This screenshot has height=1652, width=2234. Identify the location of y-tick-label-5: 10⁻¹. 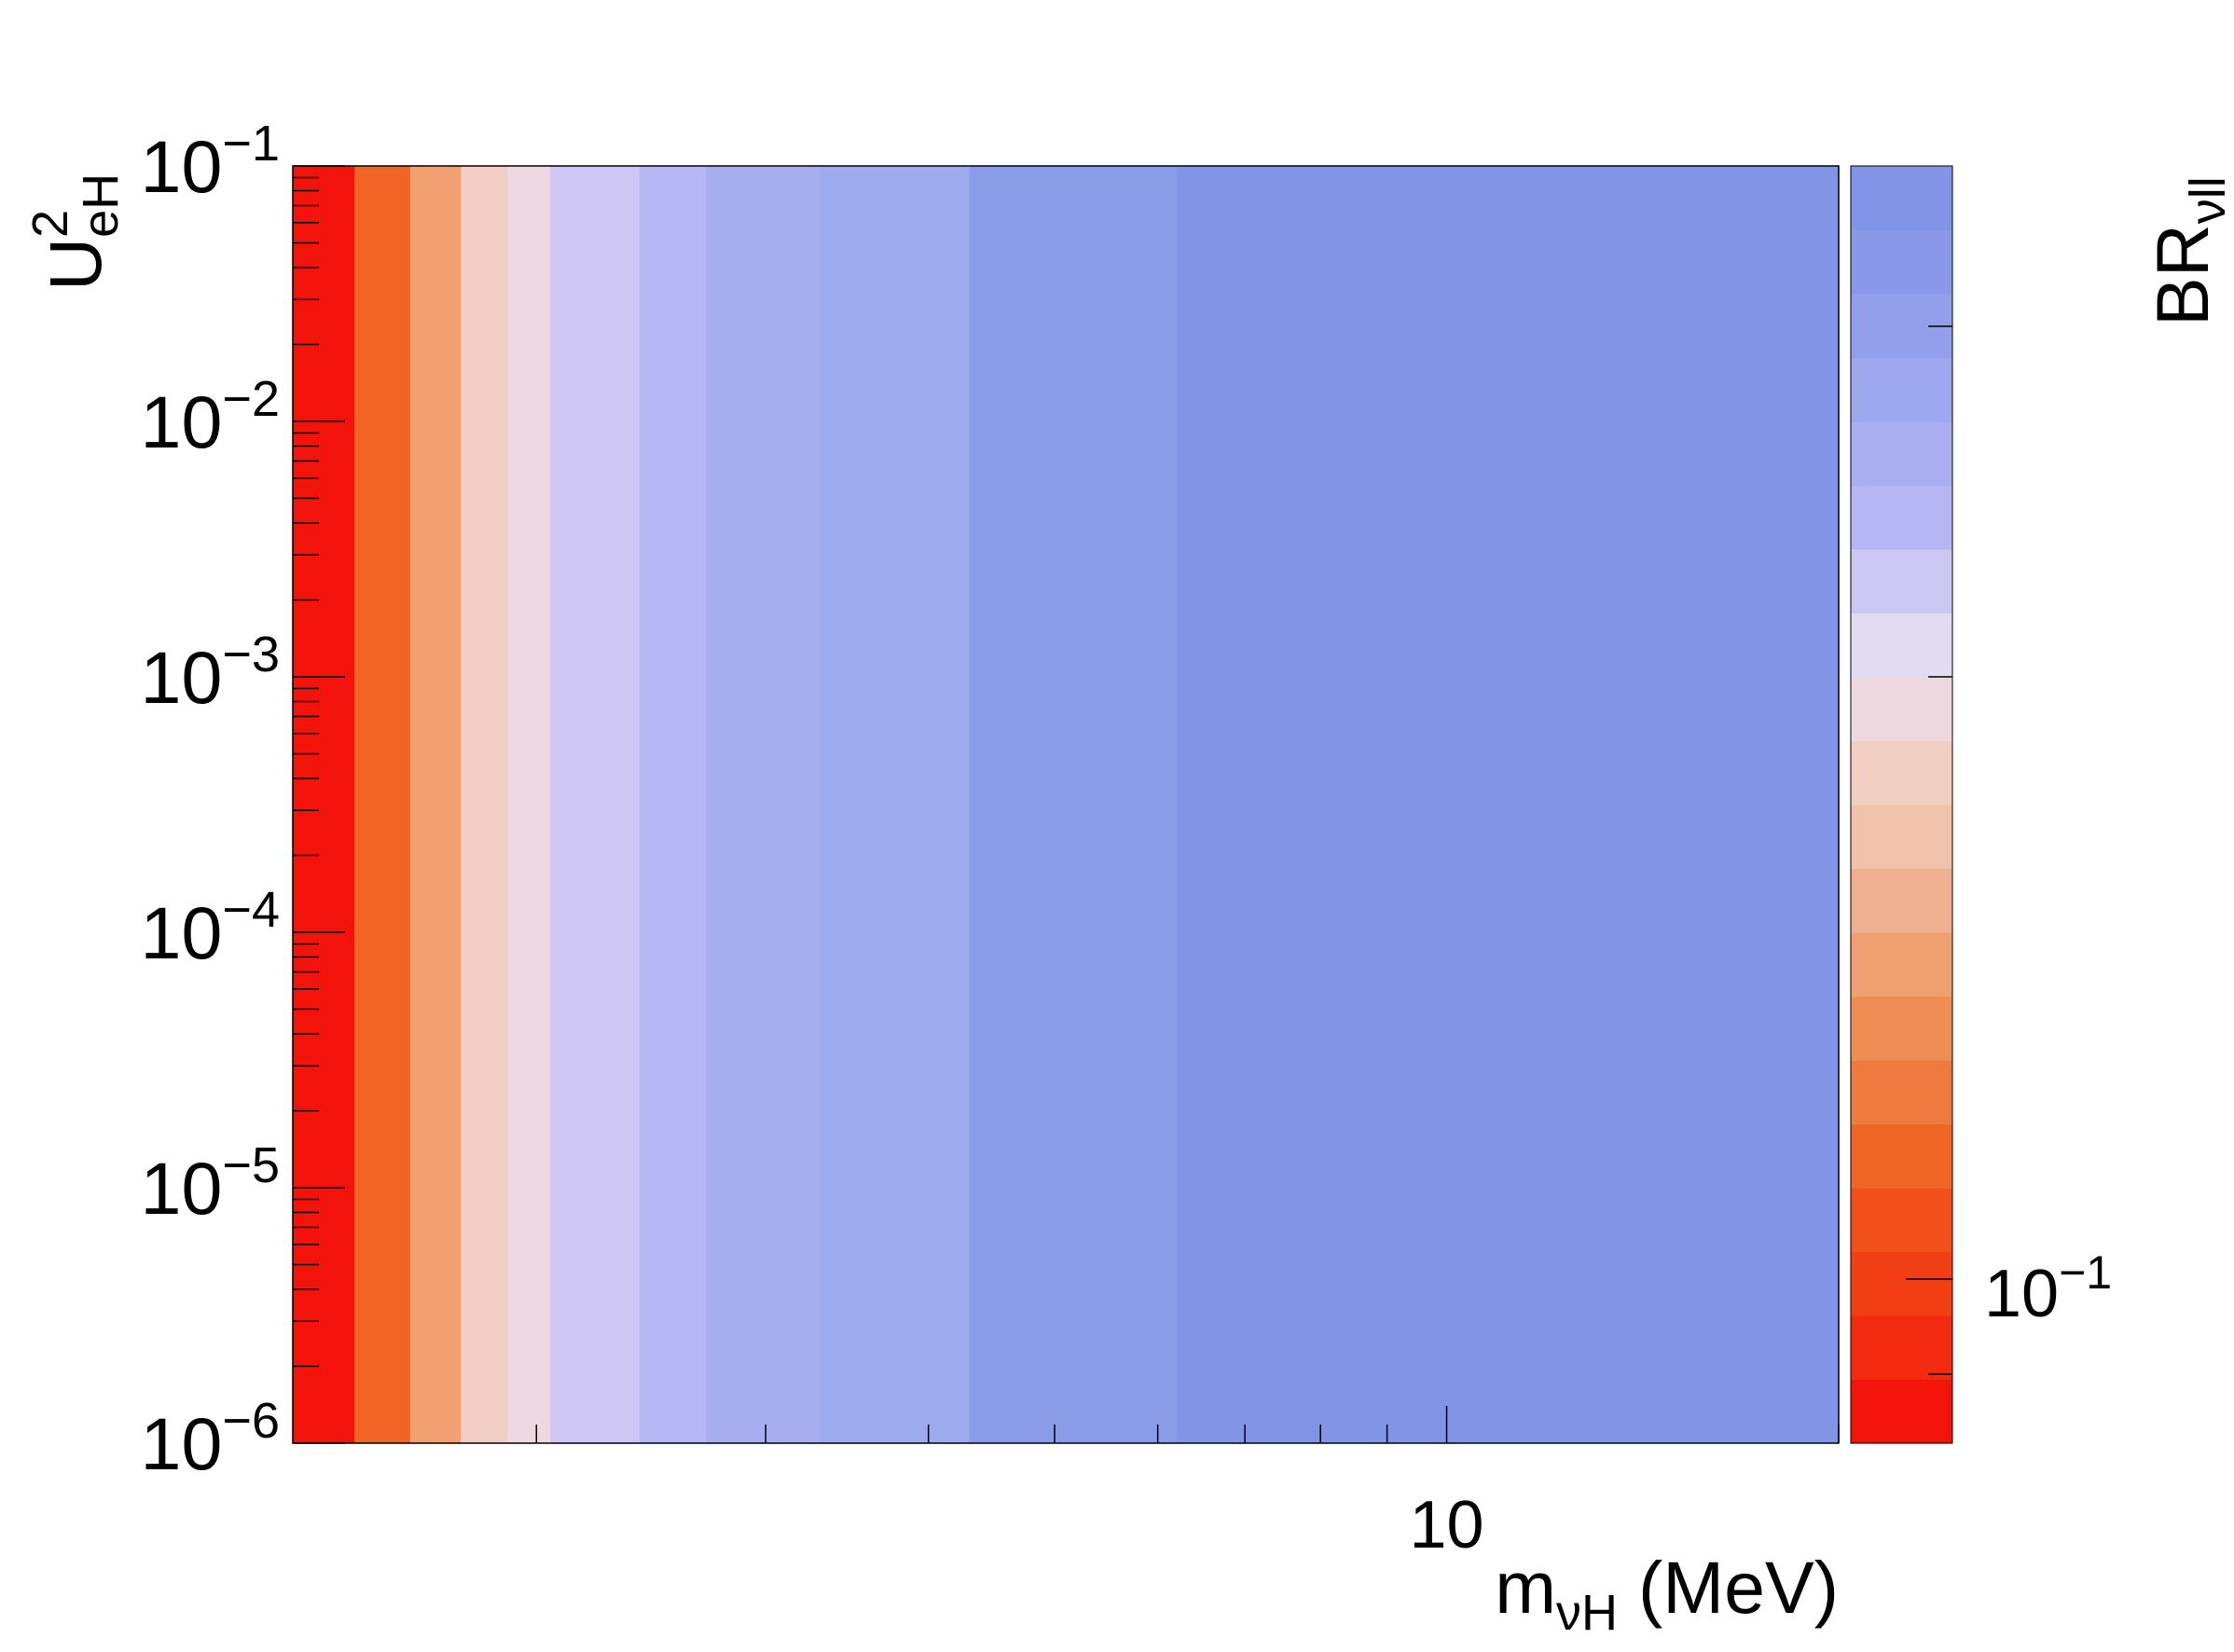
(210, 162).